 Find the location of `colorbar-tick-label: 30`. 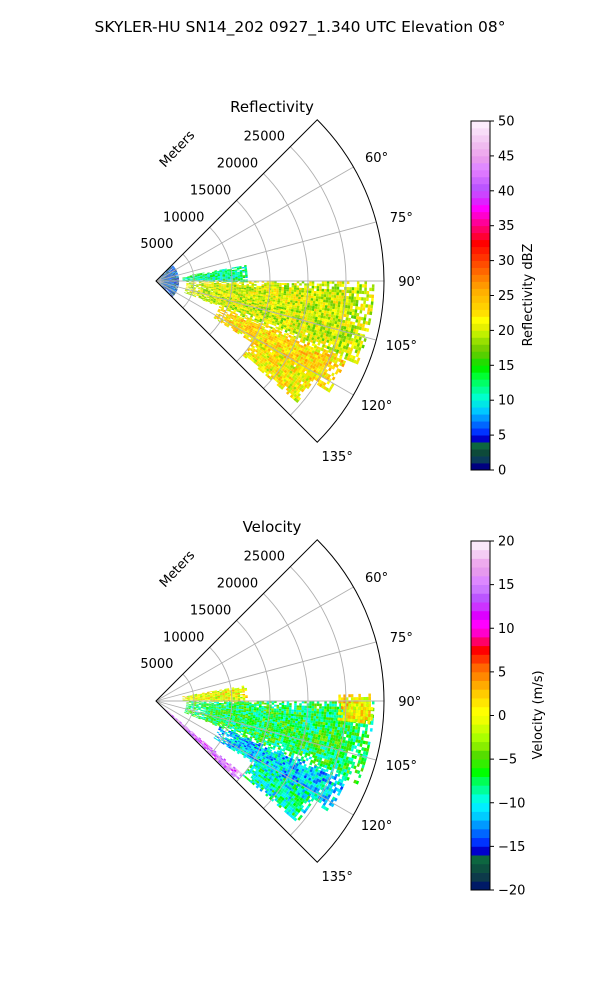

colorbar-tick-label: 30 is located at coordinates (506, 261).